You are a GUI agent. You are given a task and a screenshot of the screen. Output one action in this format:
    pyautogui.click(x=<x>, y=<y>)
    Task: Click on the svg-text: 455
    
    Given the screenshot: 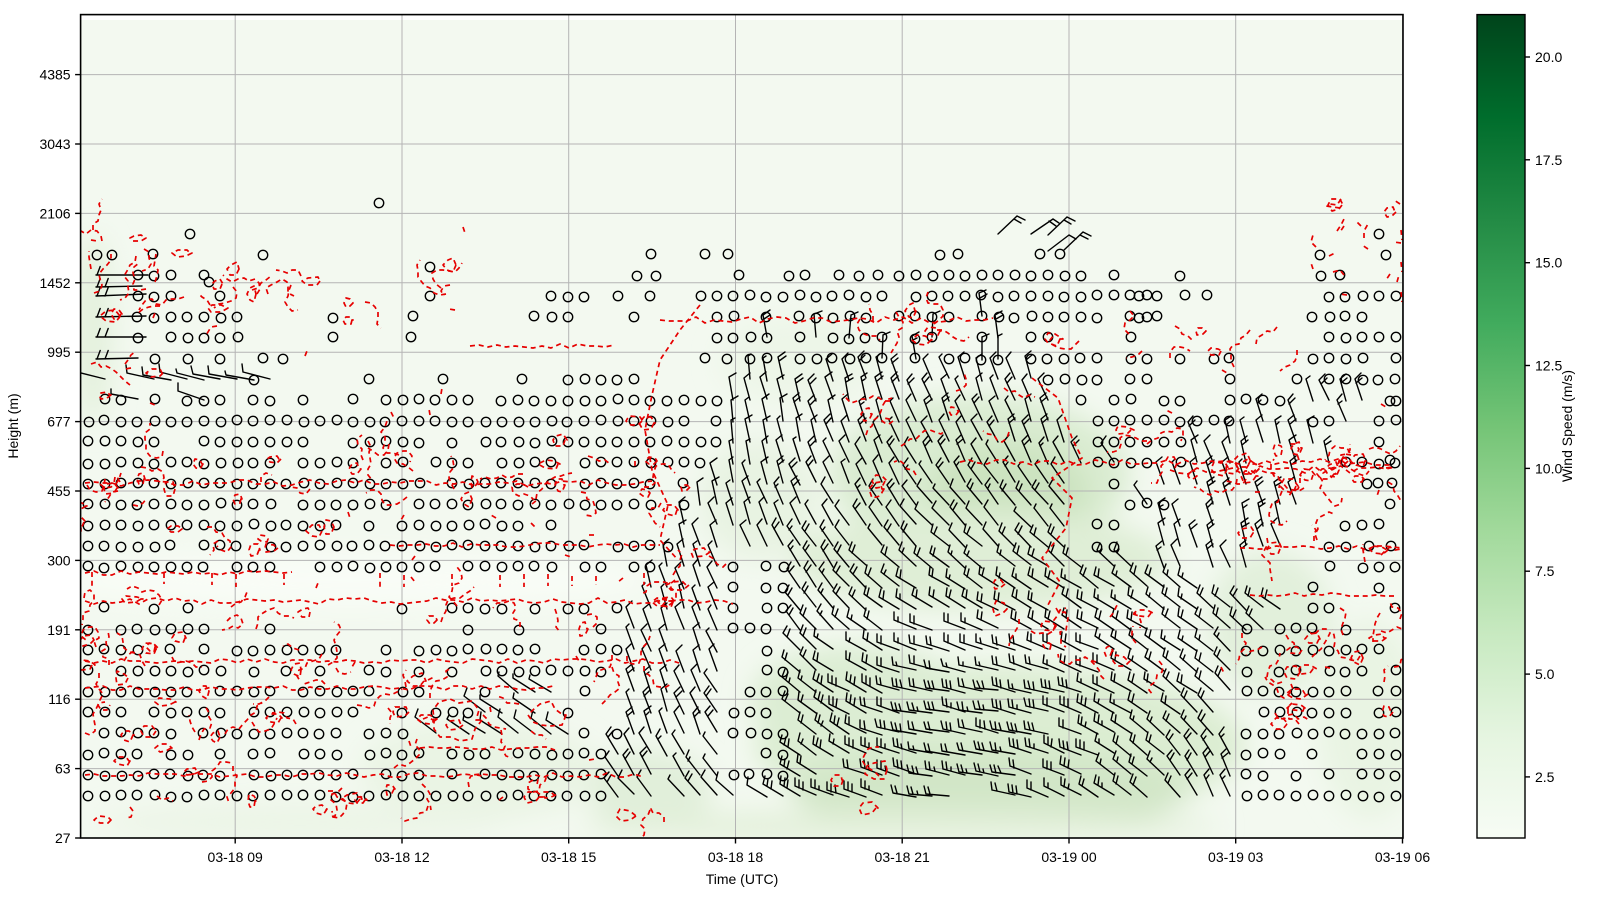 What is the action you would take?
    pyautogui.click(x=59, y=491)
    